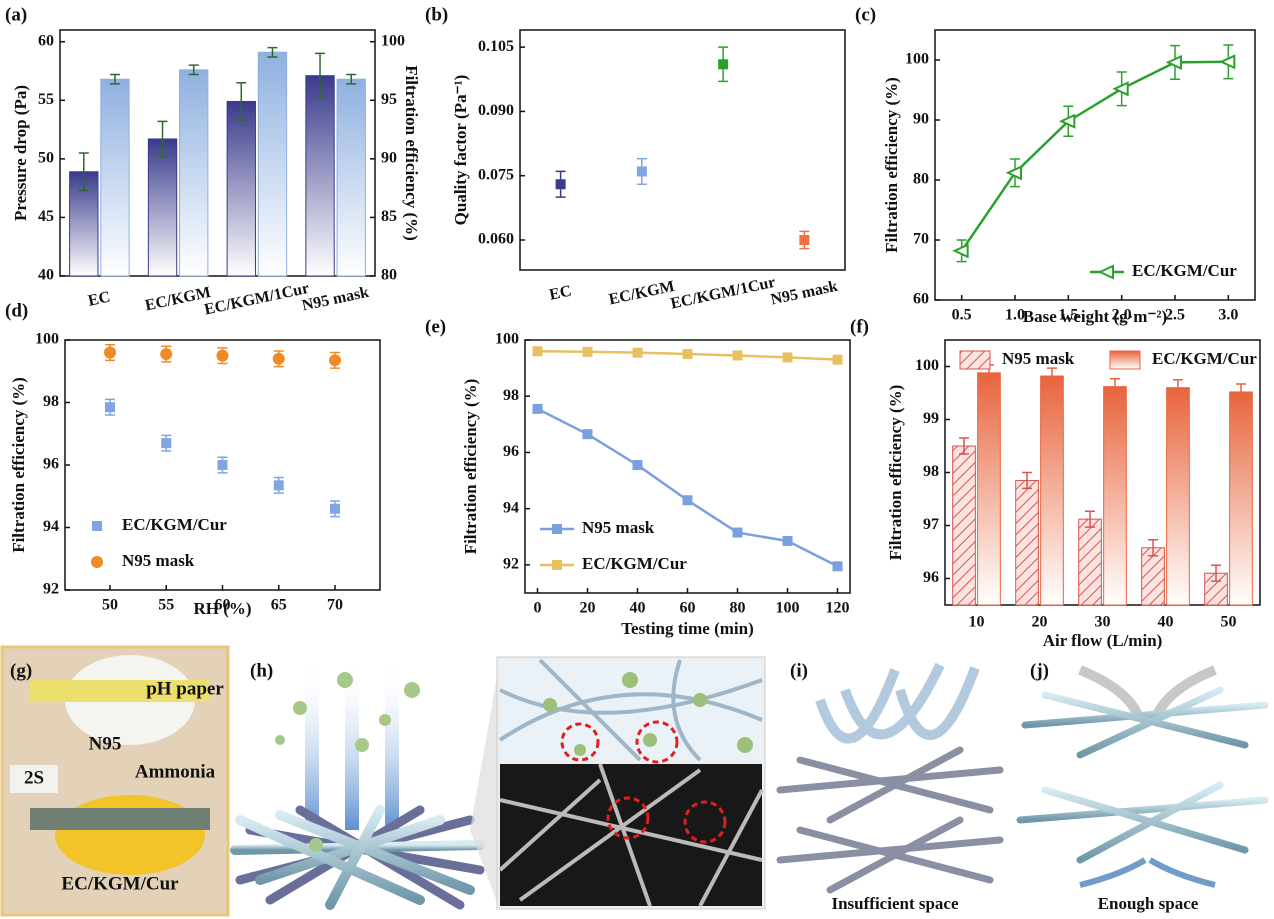 The image size is (1274, 919). I want to click on x-tick-label: EC/KGM/1Cur, so click(257, 299).